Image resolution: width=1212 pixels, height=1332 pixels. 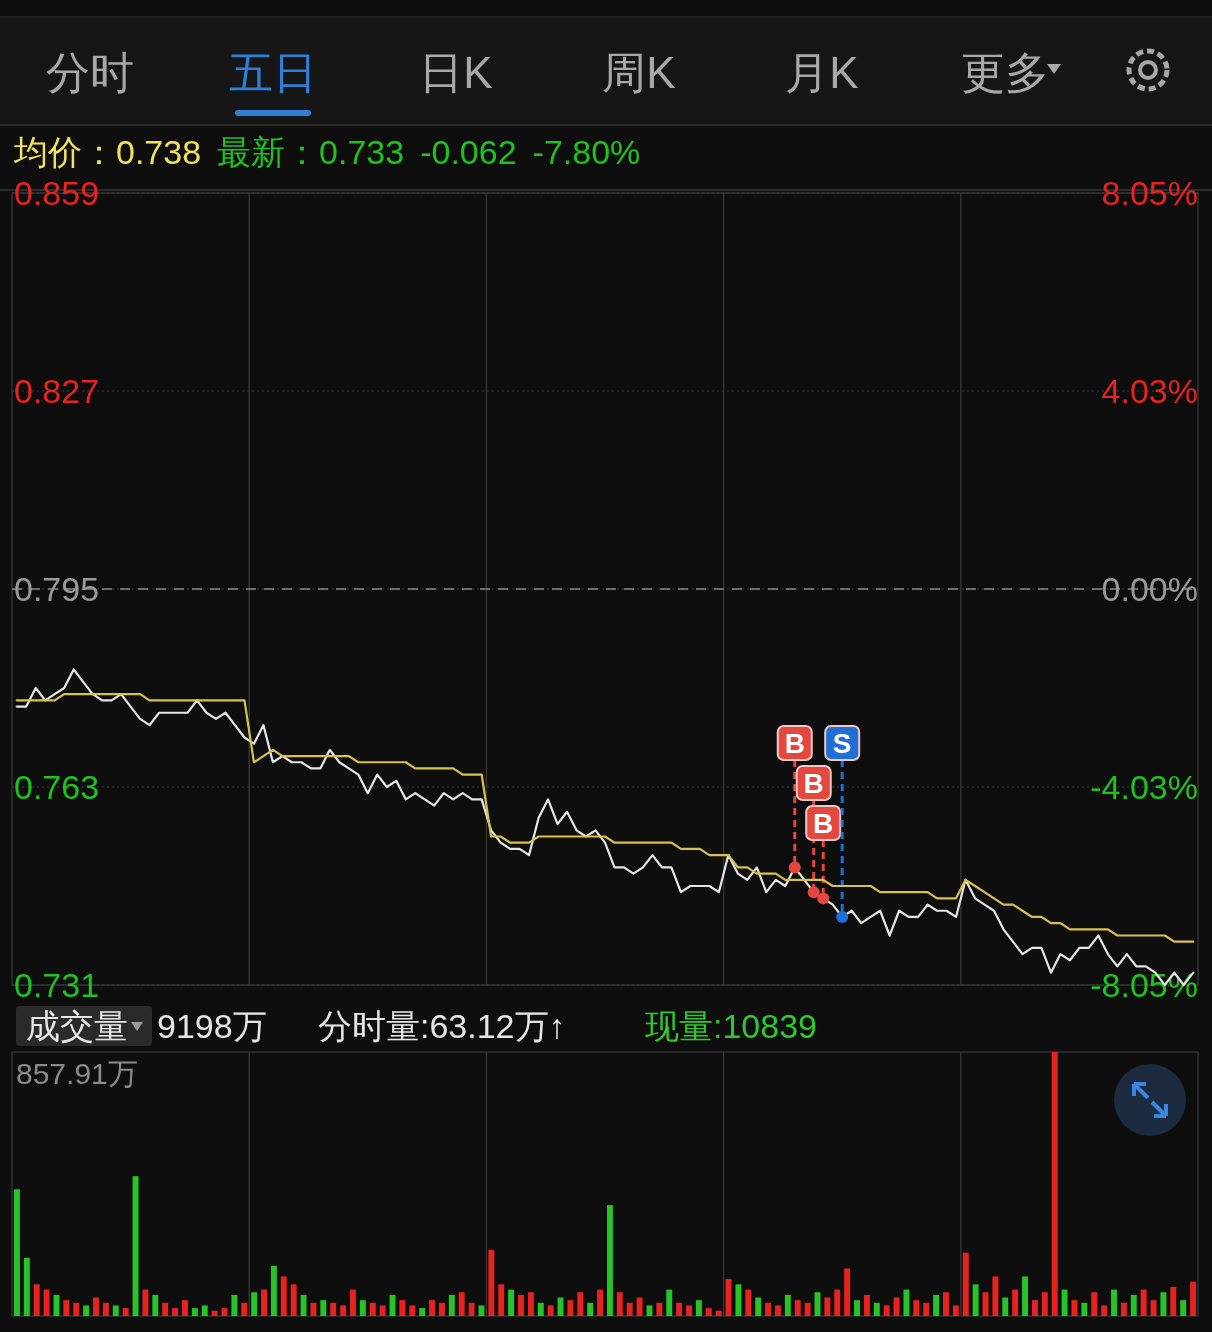 What do you see at coordinates (57, 787) in the screenshot?
I see `y-tick-label: 0.763` at bounding box center [57, 787].